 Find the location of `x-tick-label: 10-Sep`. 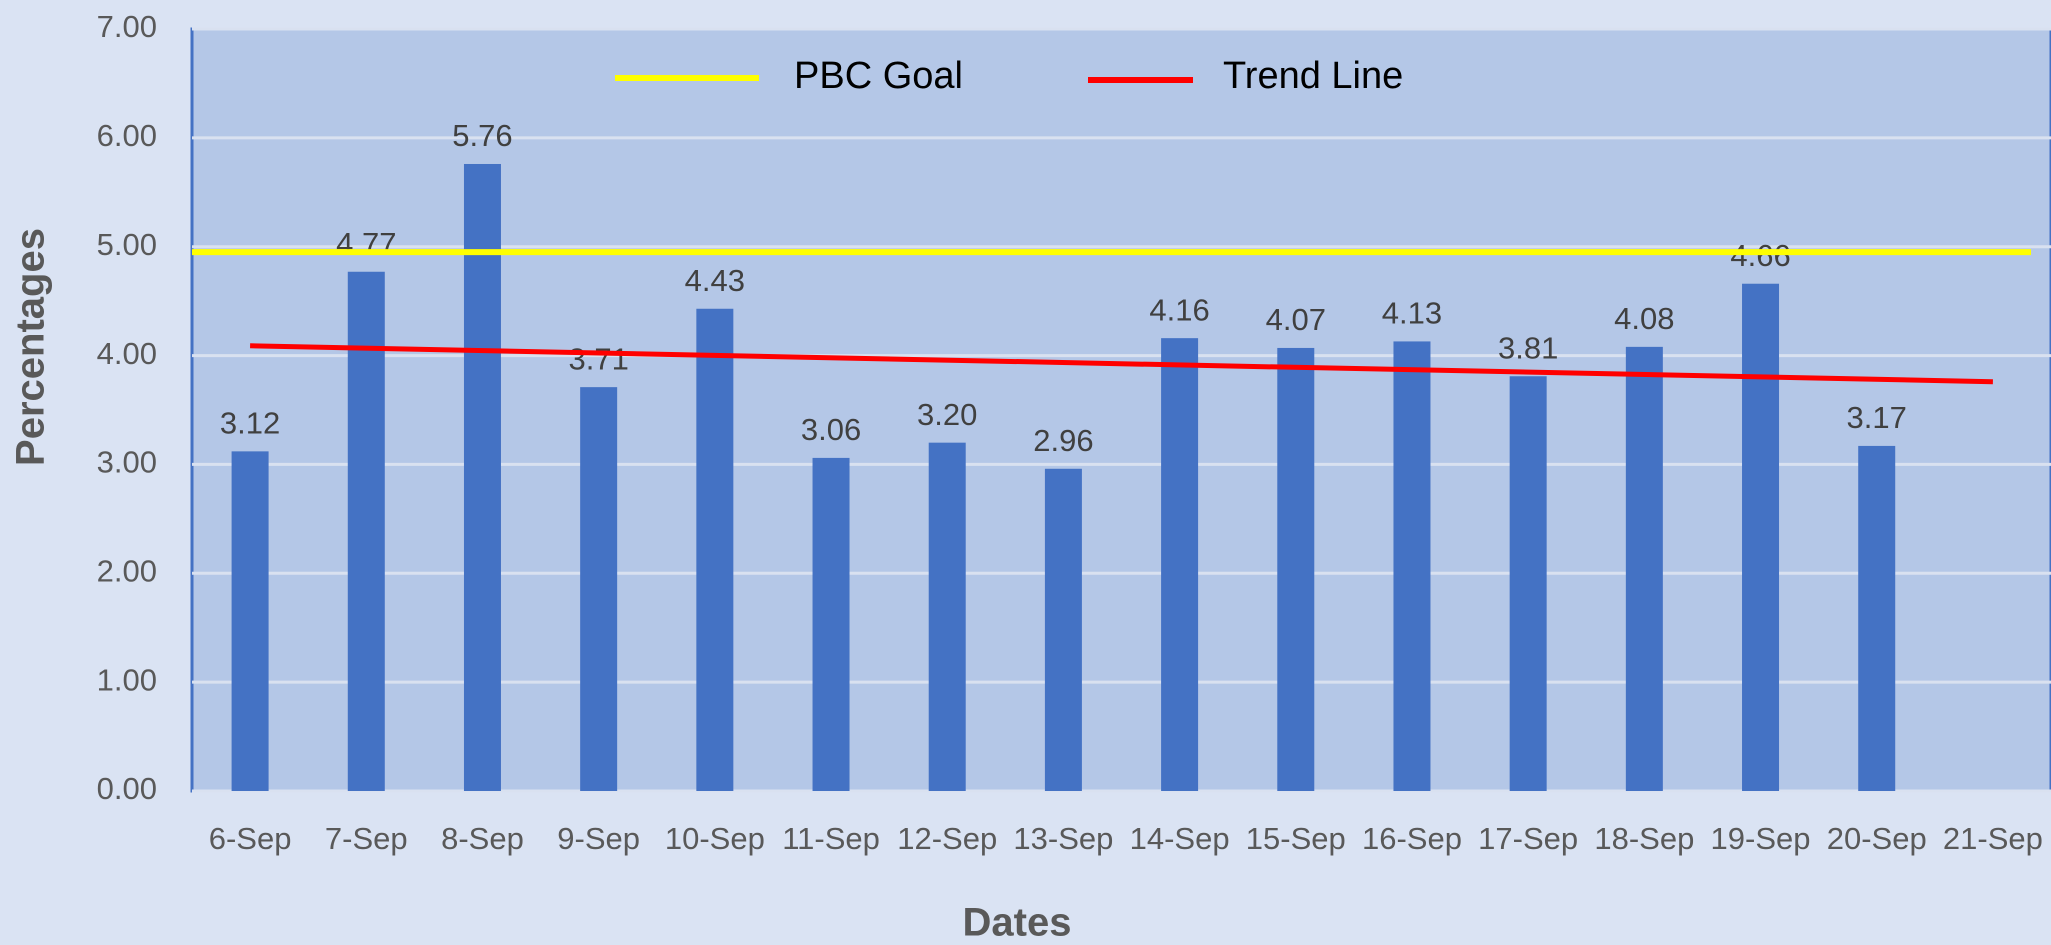

x-tick-label: 10-Sep is located at coordinates (715, 838).